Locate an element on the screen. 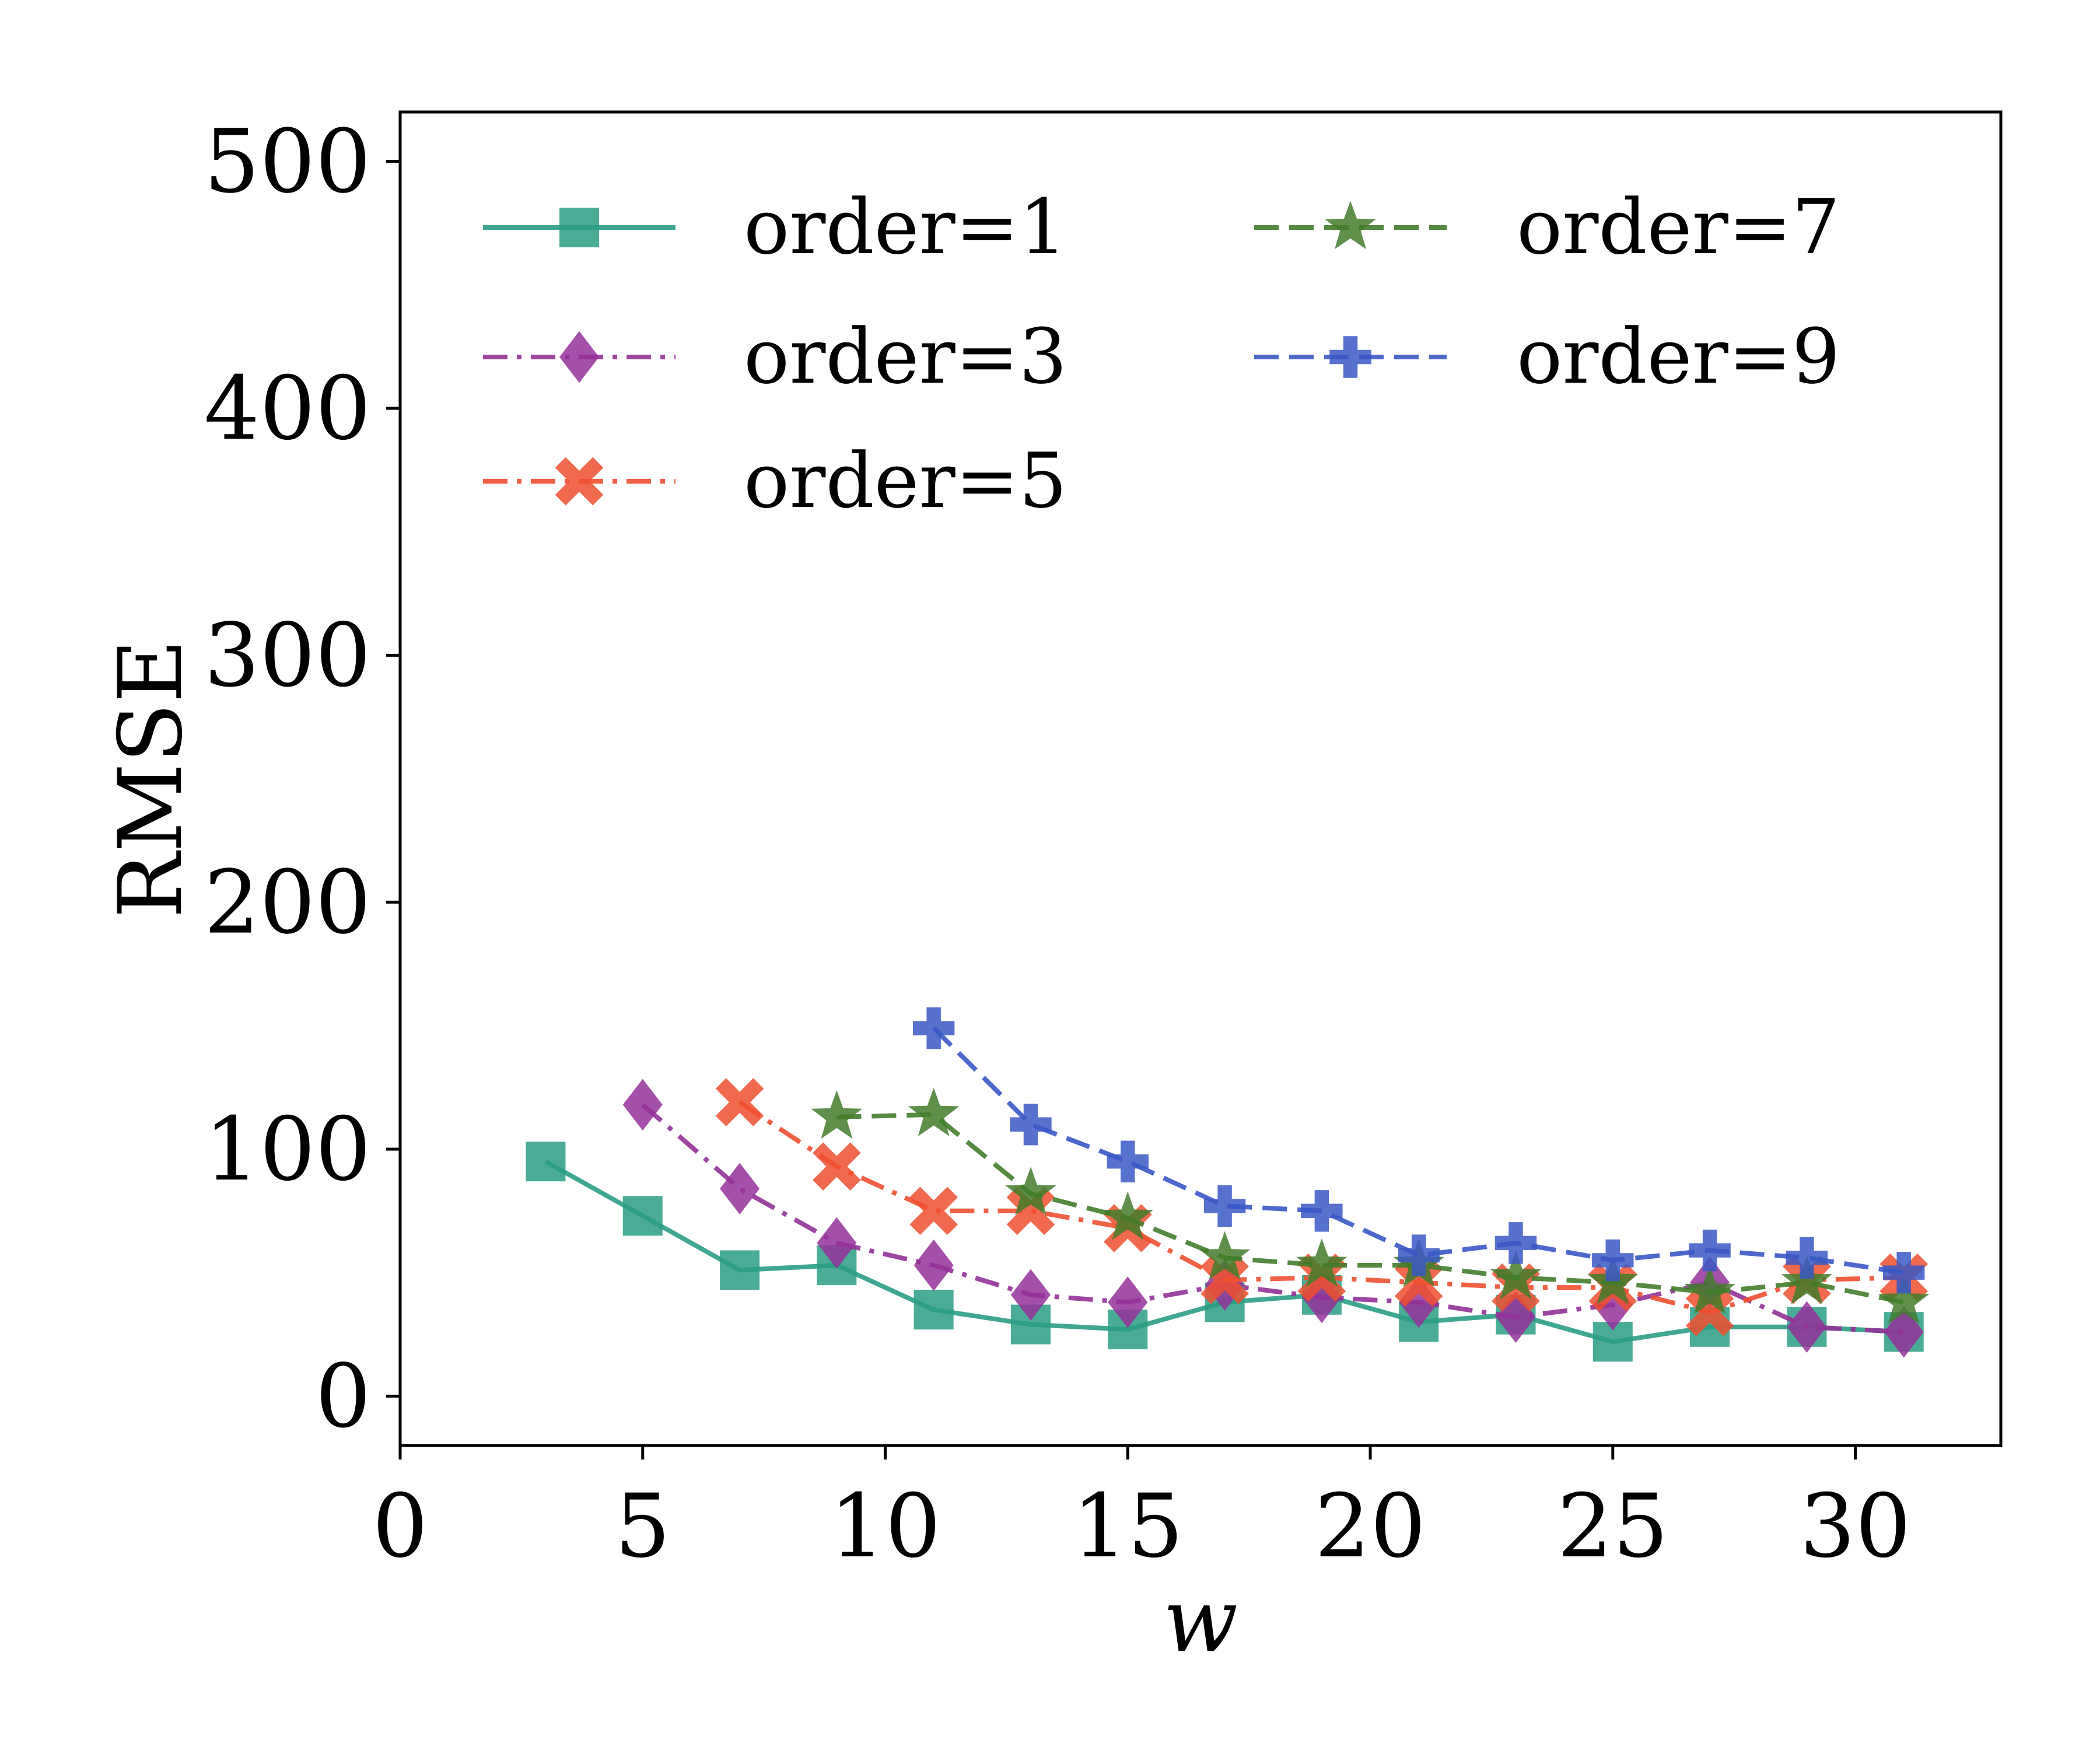 The height and width of the screenshot is (1750, 2100). y-axis-label: RMSE is located at coordinates (151, 779).